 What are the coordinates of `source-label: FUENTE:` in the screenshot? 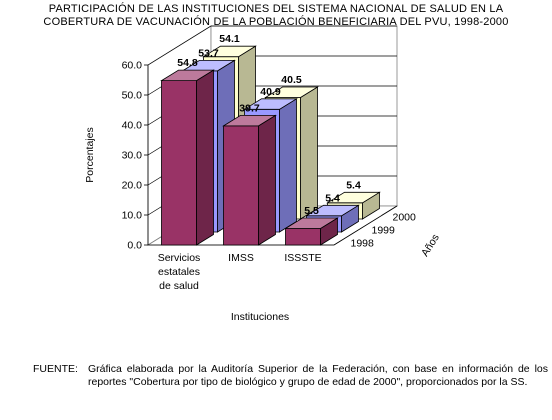 It's located at (55, 369).